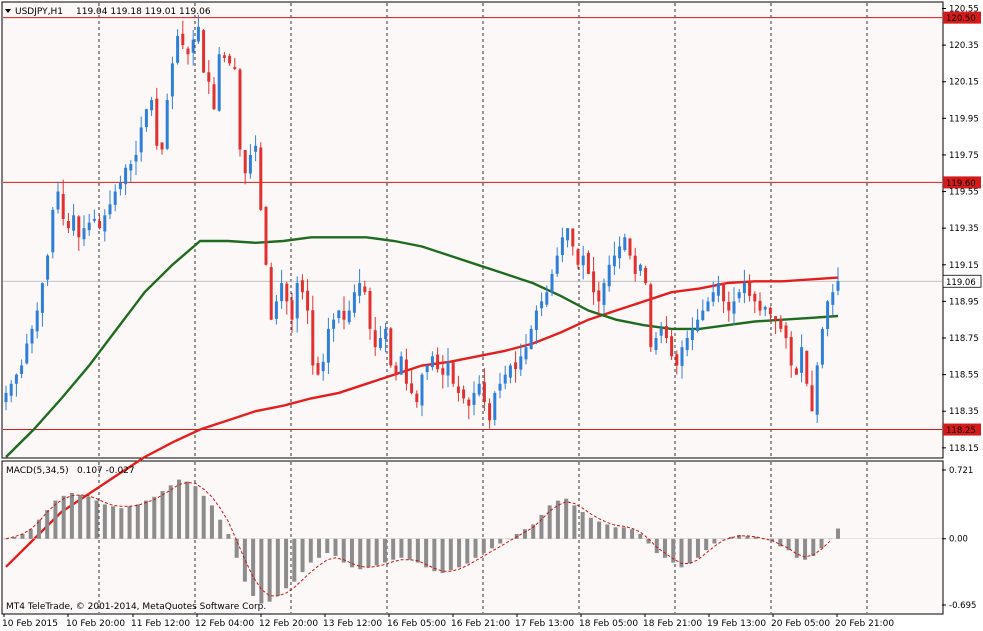 The image size is (983, 631). What do you see at coordinates (416, 624) in the screenshot?
I see `x-tick-label: 16 Feb 05:00` at bounding box center [416, 624].